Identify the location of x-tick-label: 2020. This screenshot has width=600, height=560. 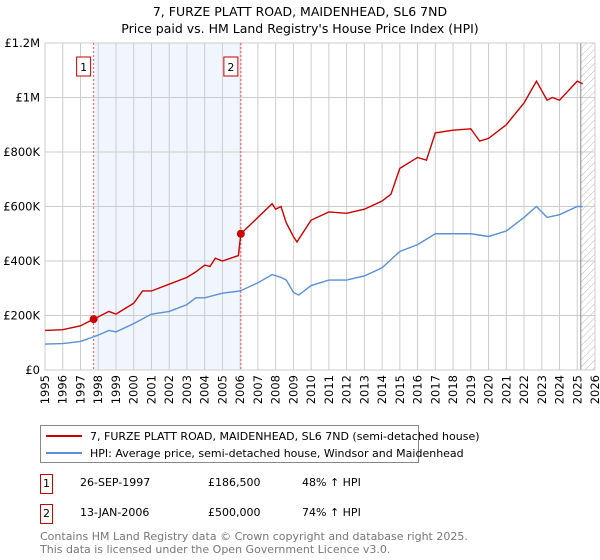
(489, 389).